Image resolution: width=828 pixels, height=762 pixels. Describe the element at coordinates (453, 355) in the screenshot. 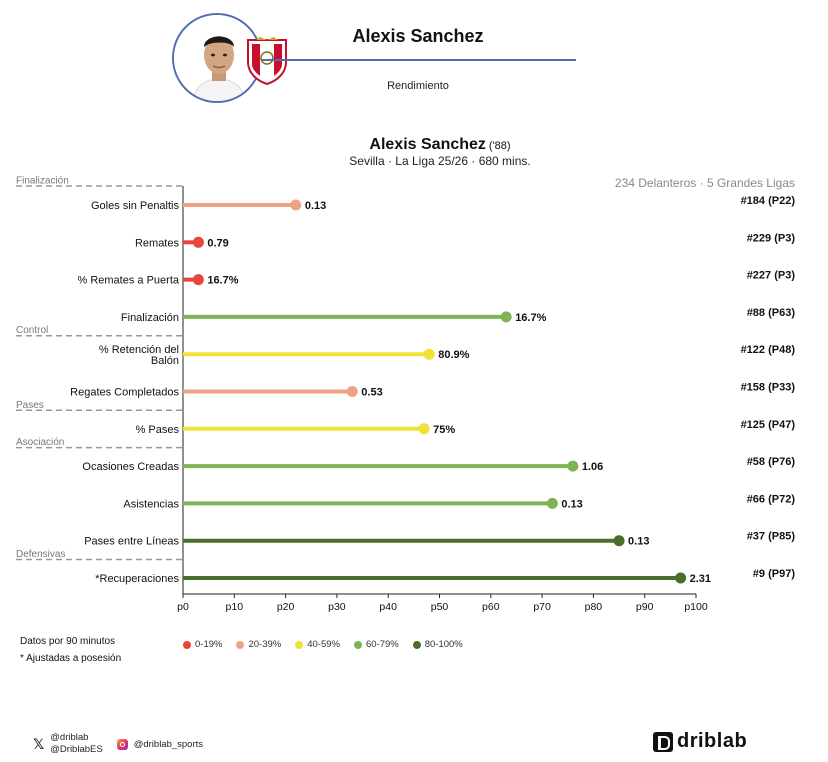

I see `value-label: 80.9%` at that location.